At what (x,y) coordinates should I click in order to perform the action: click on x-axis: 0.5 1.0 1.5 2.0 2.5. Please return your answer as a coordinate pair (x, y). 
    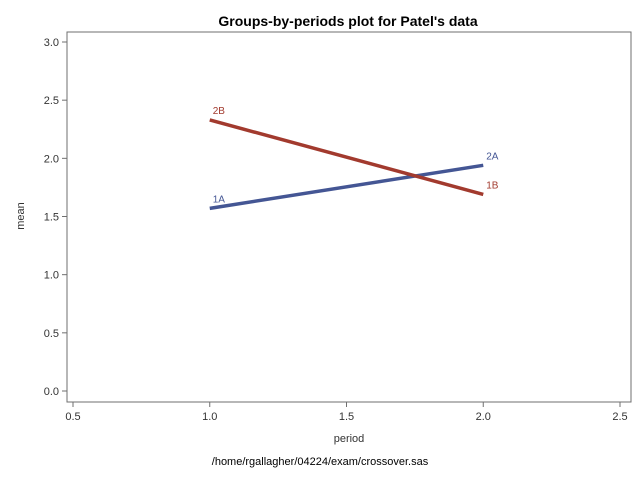
    Looking at the image, I should click on (346, 412).